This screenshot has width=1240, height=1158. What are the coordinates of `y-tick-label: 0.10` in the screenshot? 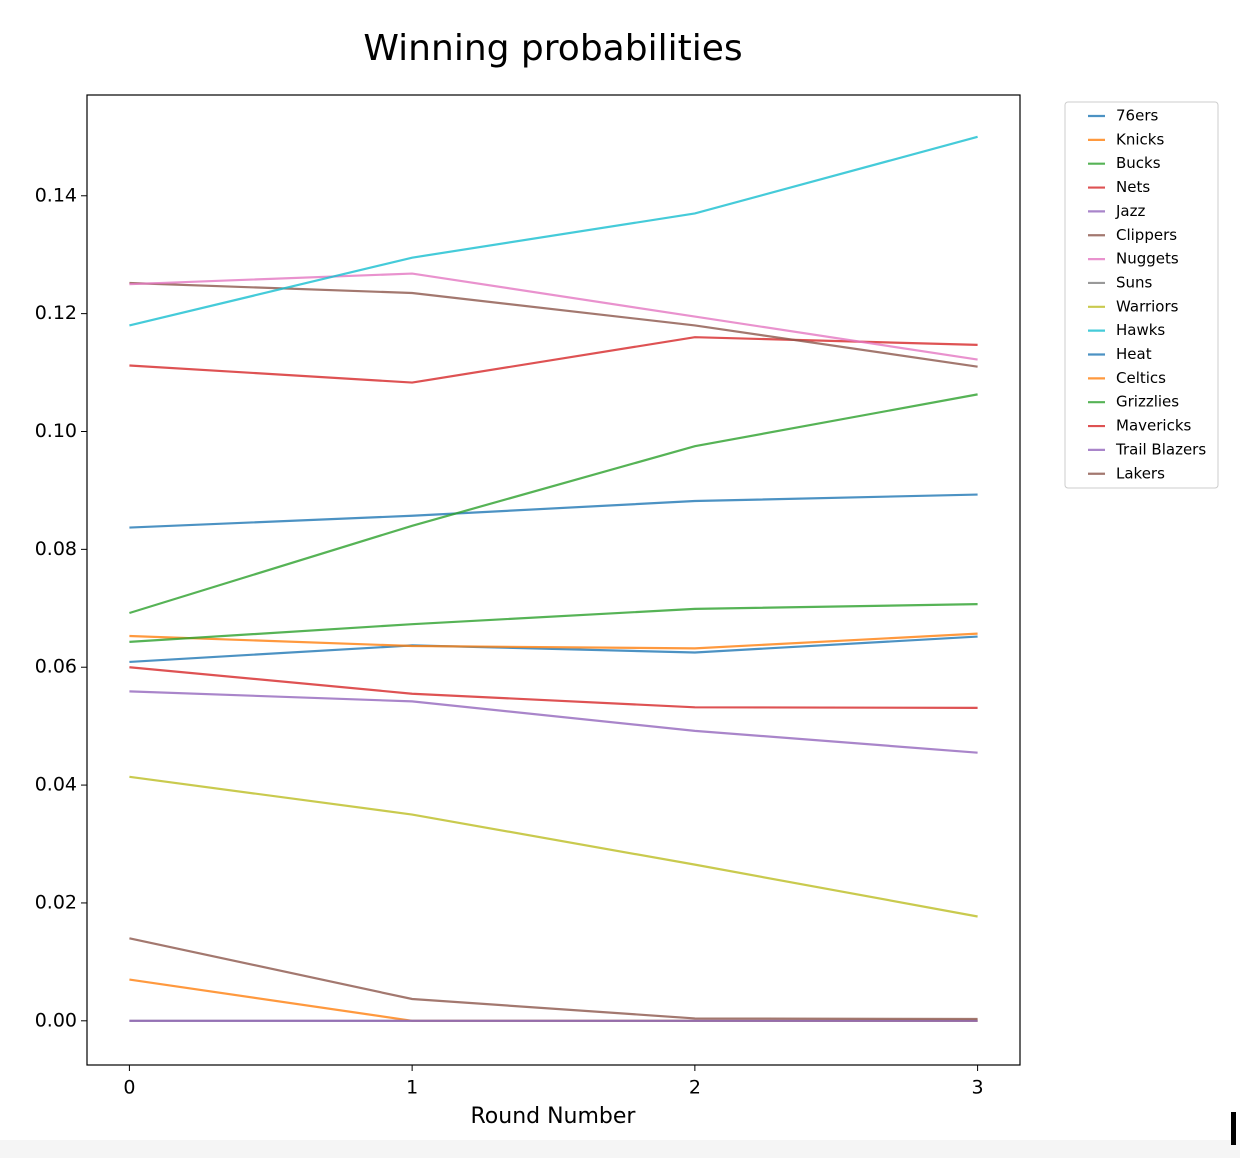 It's located at (56, 431).